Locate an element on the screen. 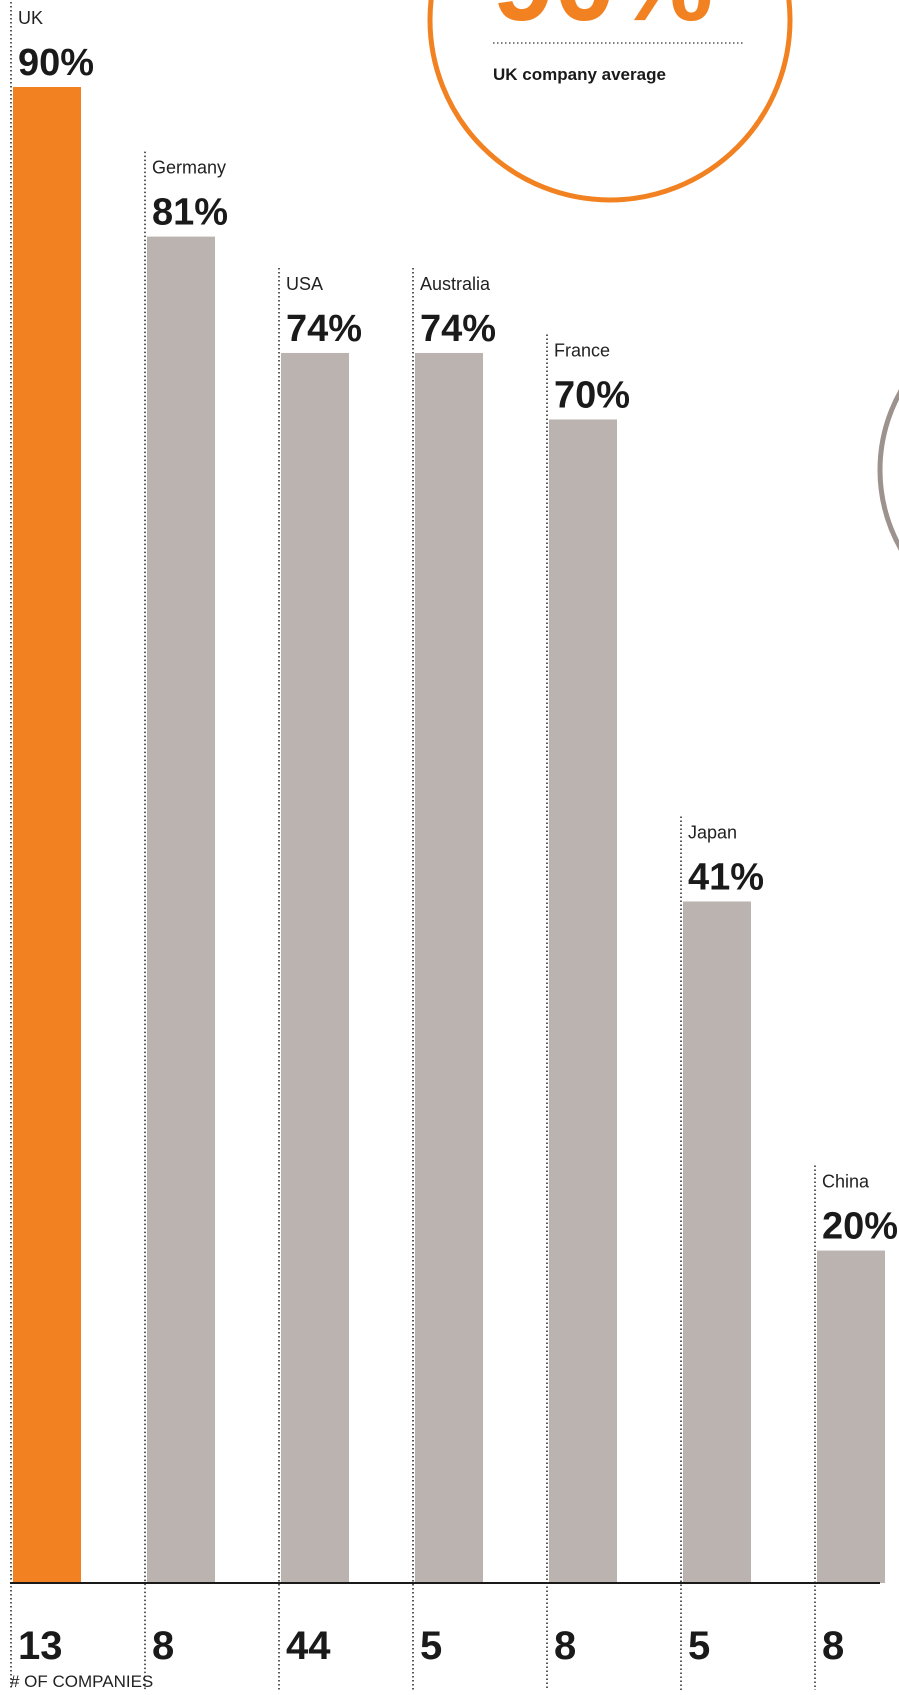 The width and height of the screenshot is (899, 1695). bar-australia is located at coordinates (449, 967).